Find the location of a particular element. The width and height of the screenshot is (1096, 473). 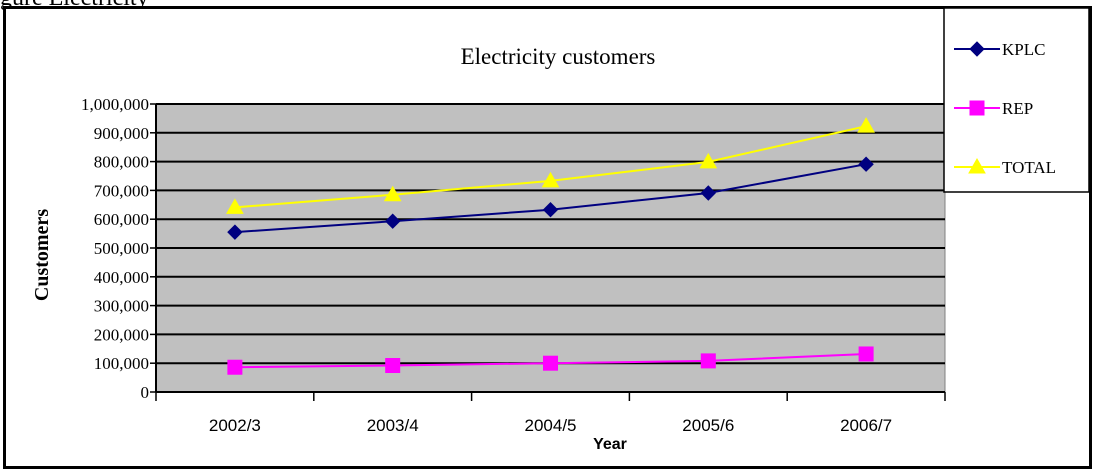

legend-label: TOTAL is located at coordinates (1029, 167).